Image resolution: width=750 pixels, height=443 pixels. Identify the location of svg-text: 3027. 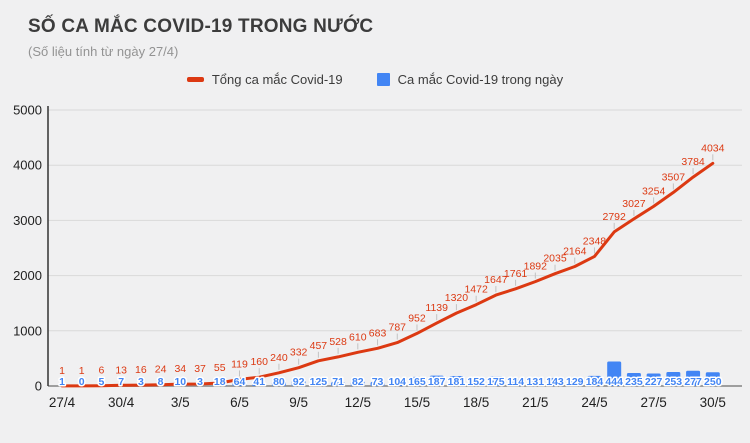
(634, 204).